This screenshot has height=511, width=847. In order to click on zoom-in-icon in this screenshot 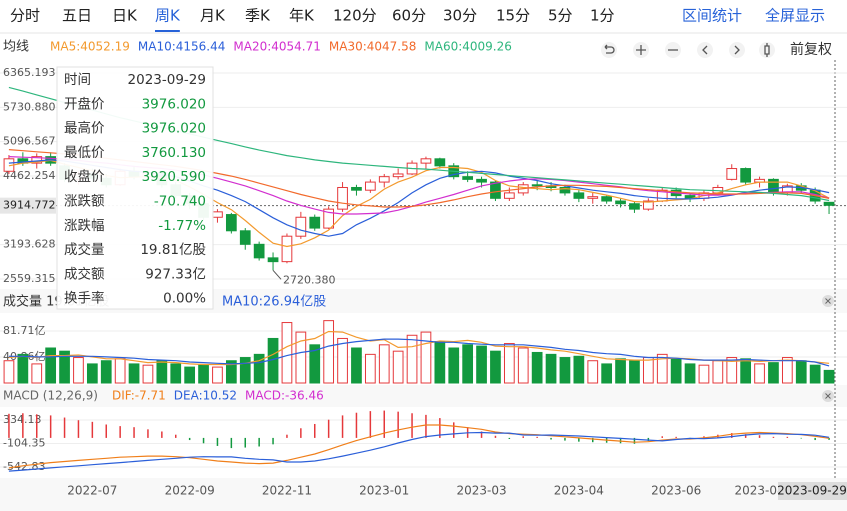, I will do `click(641, 50)`.